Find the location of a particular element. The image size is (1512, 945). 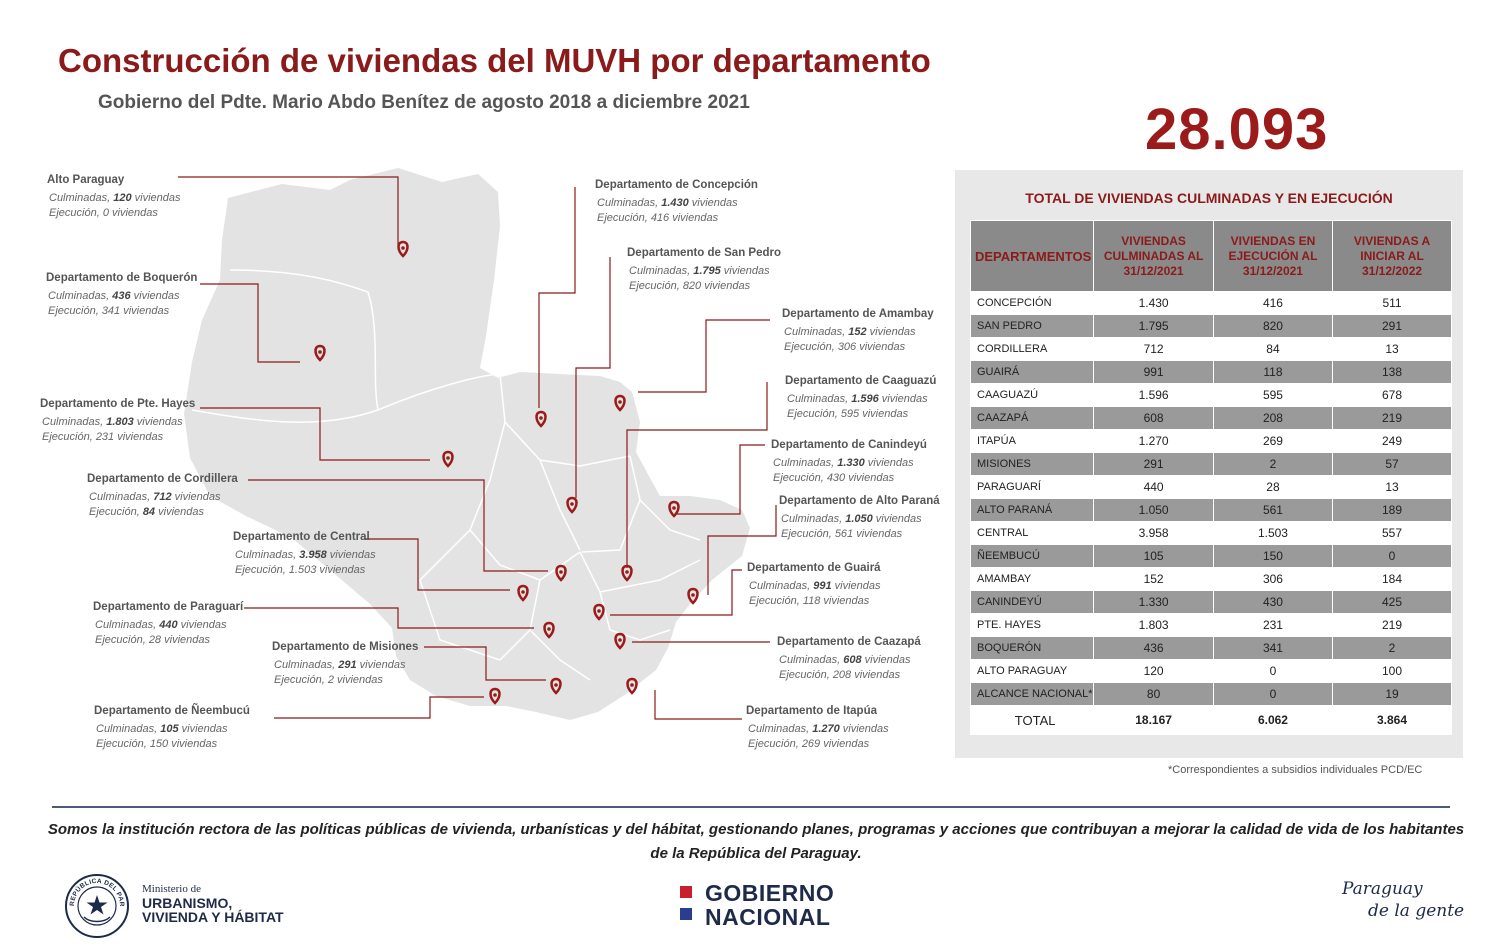

callout-title: Departamento de Cordillera is located at coordinates (162, 479).